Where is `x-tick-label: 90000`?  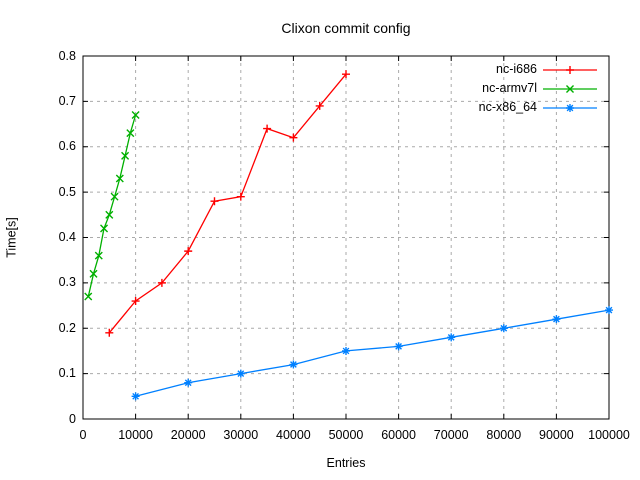 x-tick-label: 90000 is located at coordinates (556, 435).